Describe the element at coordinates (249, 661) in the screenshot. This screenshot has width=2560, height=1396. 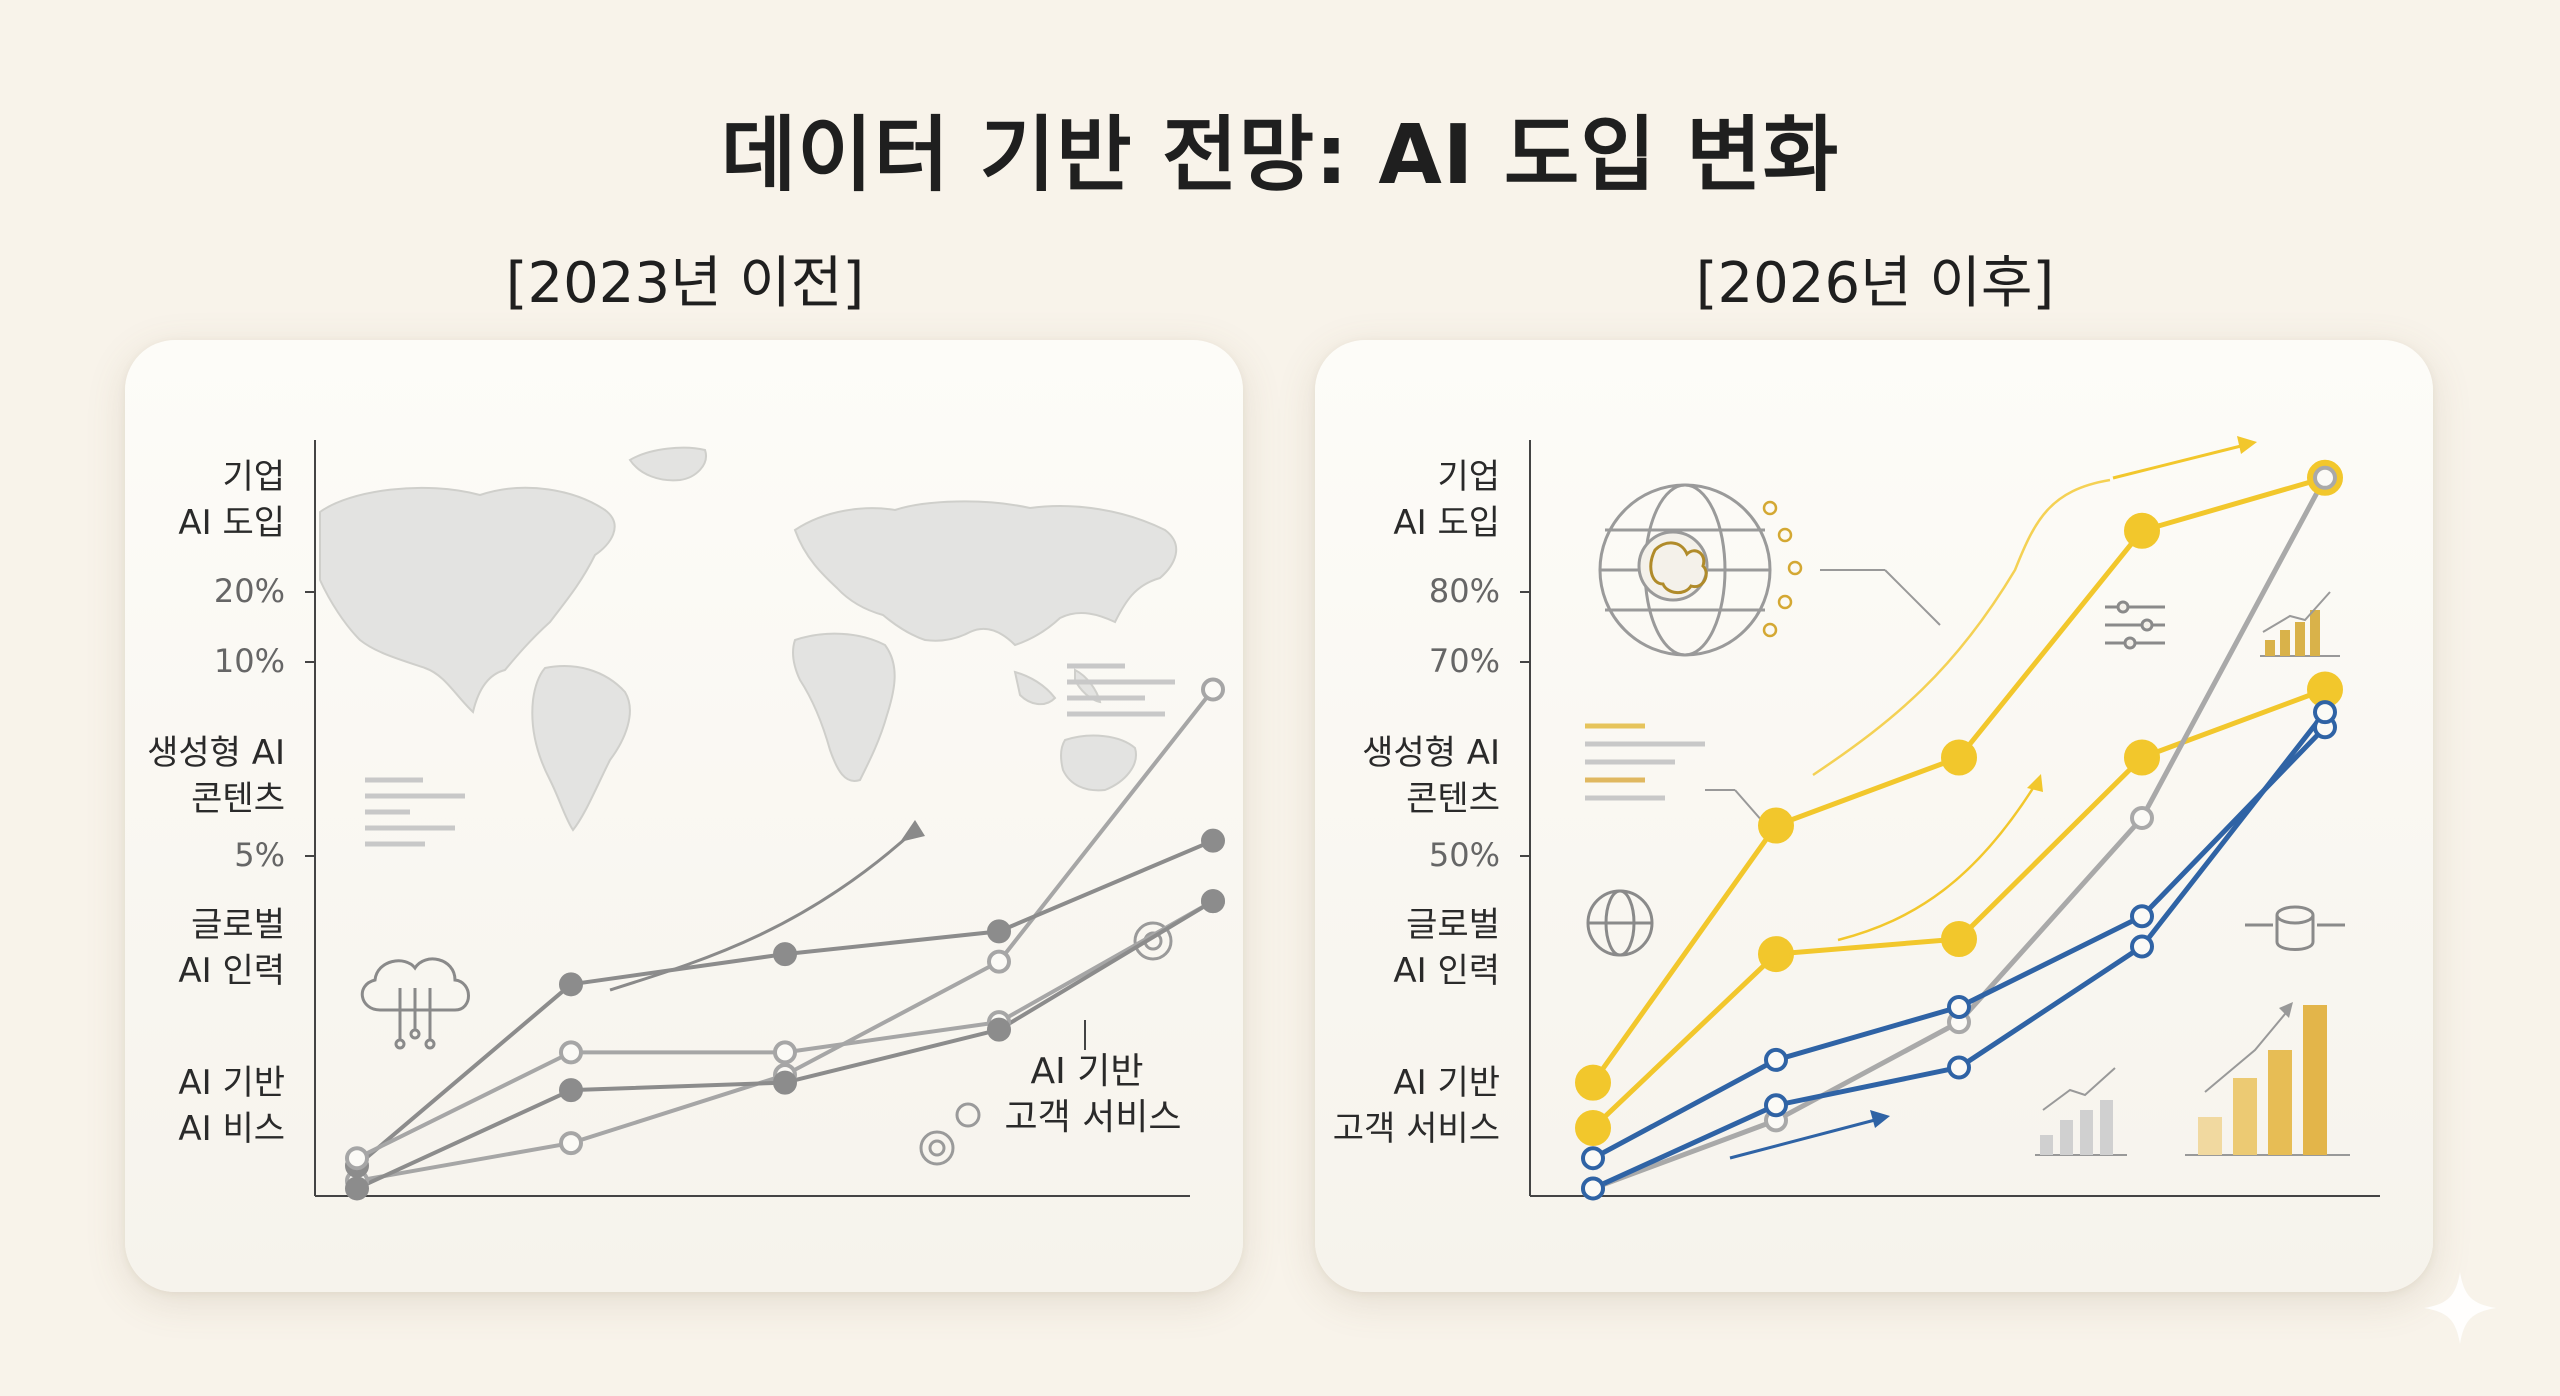
I see `y-tick-label: 10%` at that location.